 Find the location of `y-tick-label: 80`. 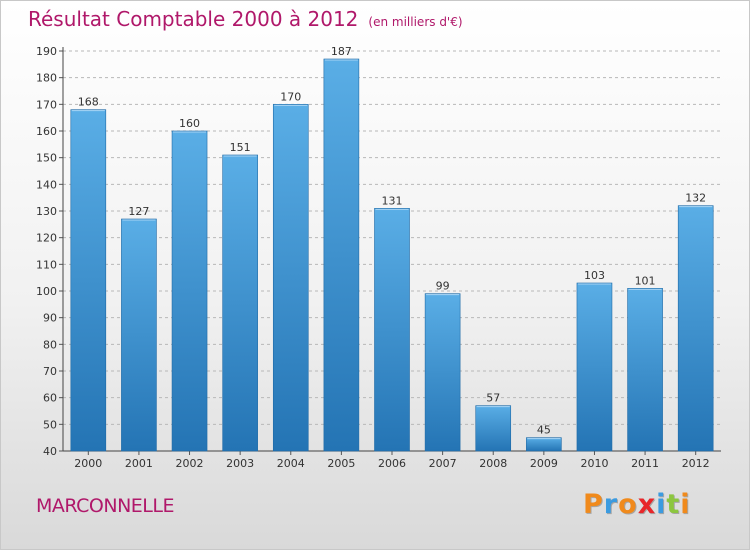

y-tick-label: 80 is located at coordinates (50, 344).